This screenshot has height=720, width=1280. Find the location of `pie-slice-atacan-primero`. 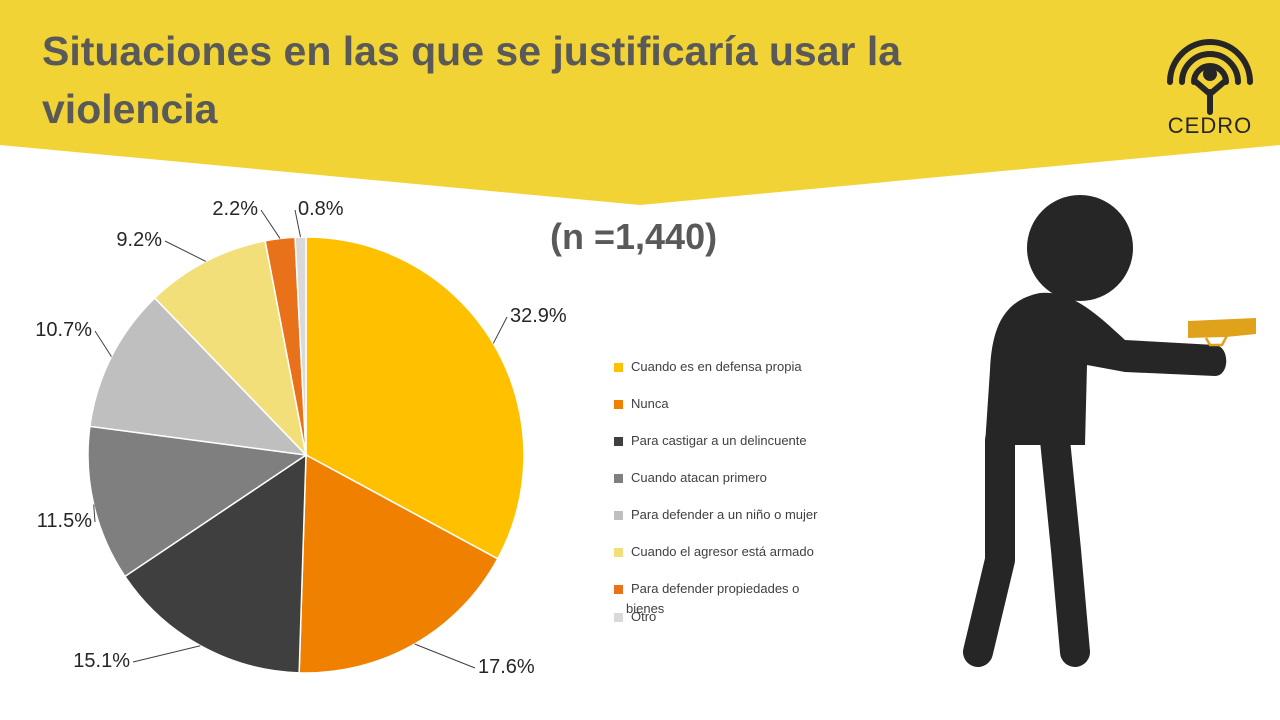

pie-slice-atacan-primero is located at coordinates (198, 501).